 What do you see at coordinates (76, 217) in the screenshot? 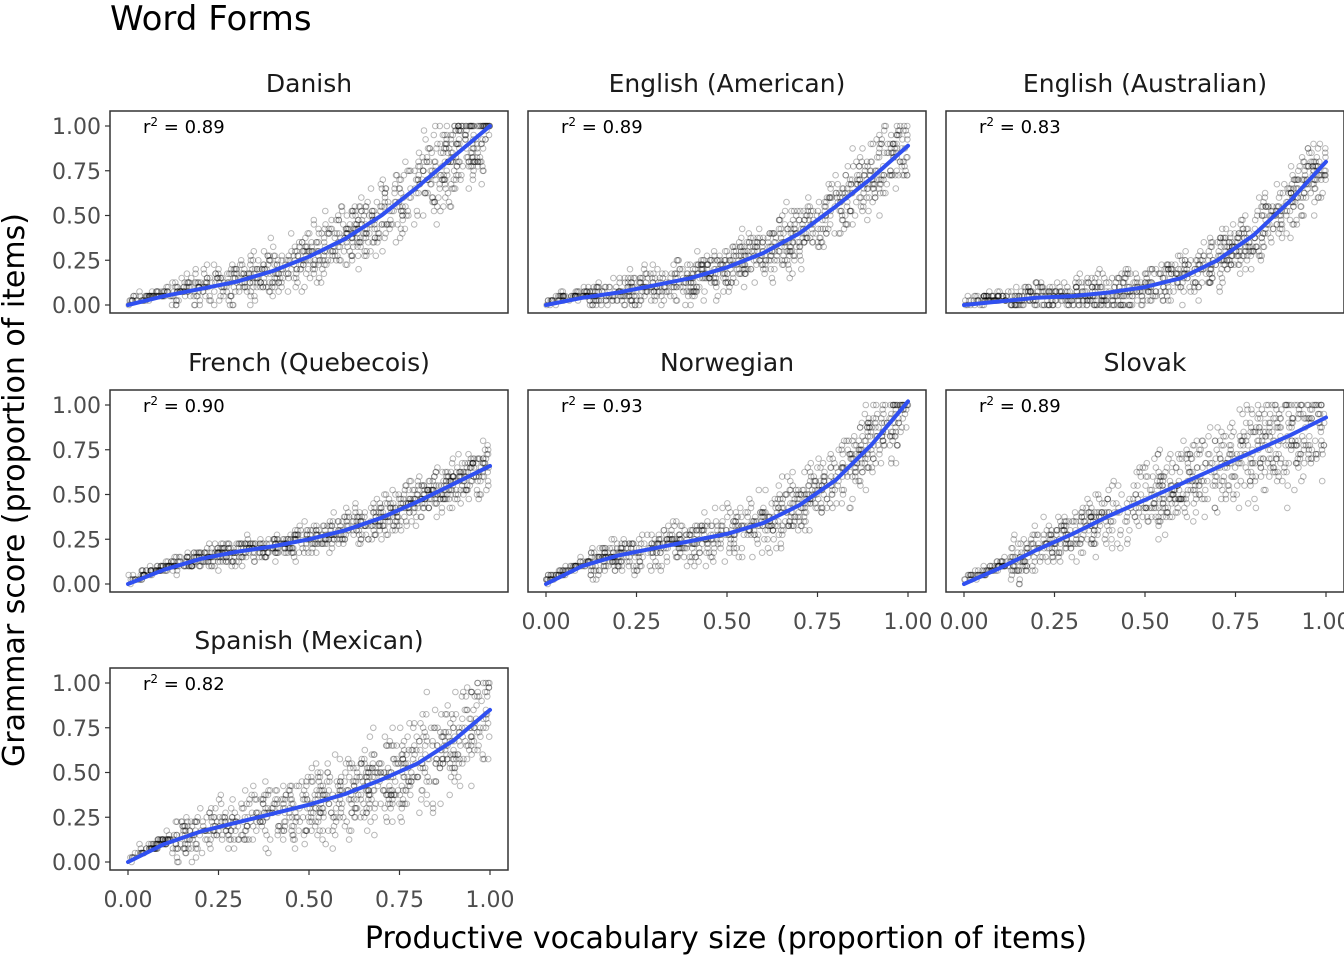
I see `y-tick-label: 0.50` at bounding box center [76, 217].